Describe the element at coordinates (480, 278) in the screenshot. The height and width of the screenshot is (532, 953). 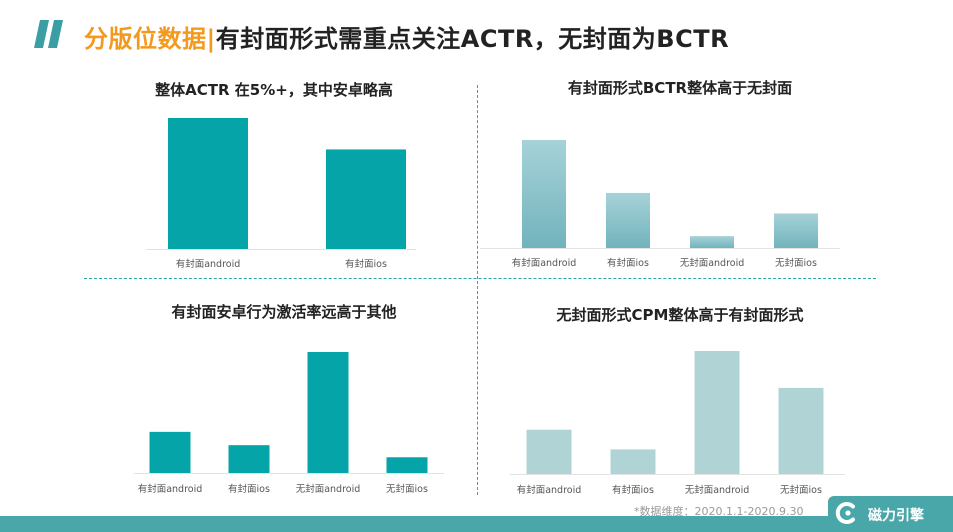
I see `quadrant-divider-horizontal` at that location.